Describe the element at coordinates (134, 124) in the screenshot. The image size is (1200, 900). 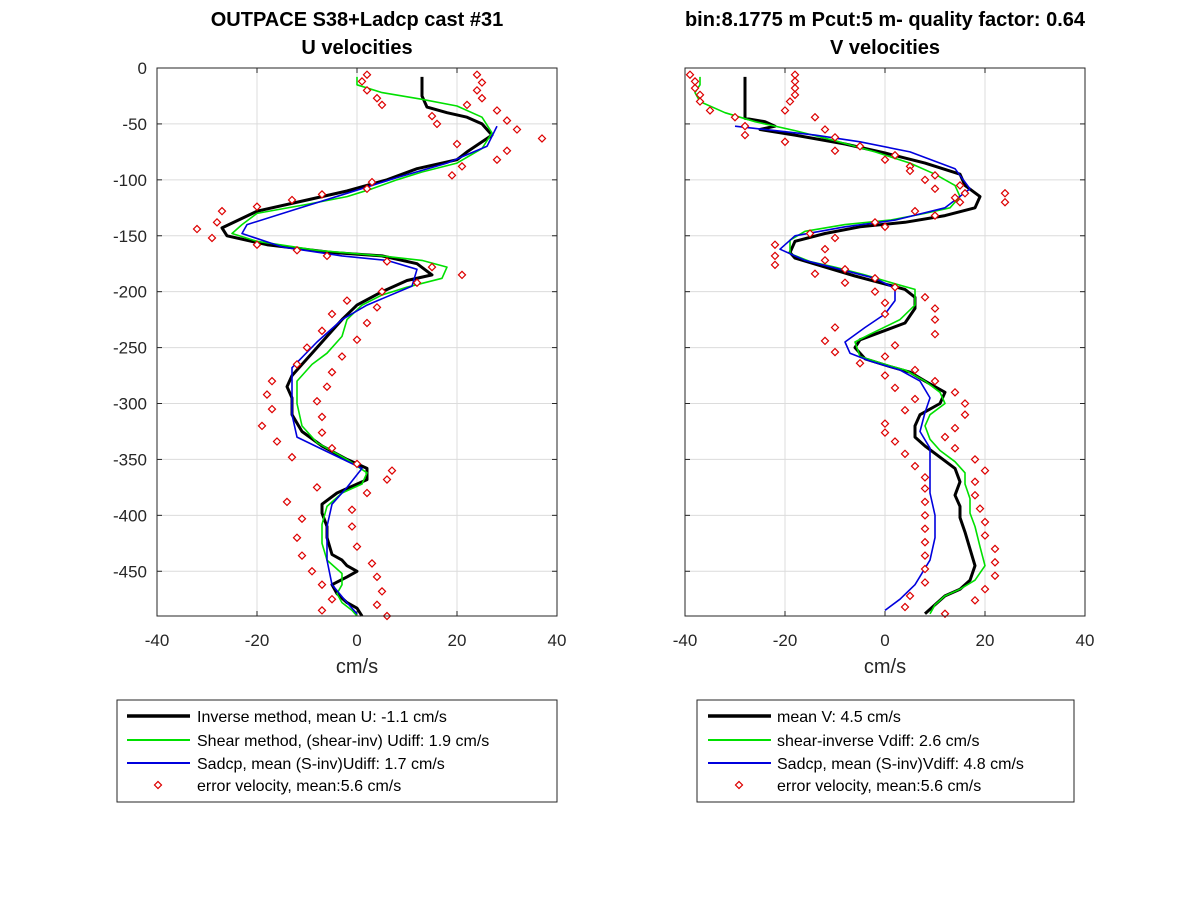
I see `u-ytick-label: -50` at that location.